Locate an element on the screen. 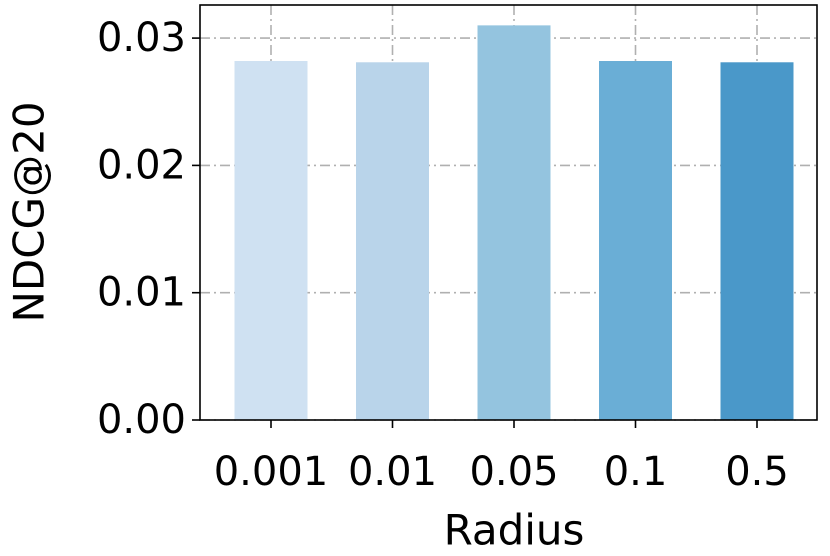 The image size is (830, 556). x-tick-label: 0.01 is located at coordinates (392, 472).